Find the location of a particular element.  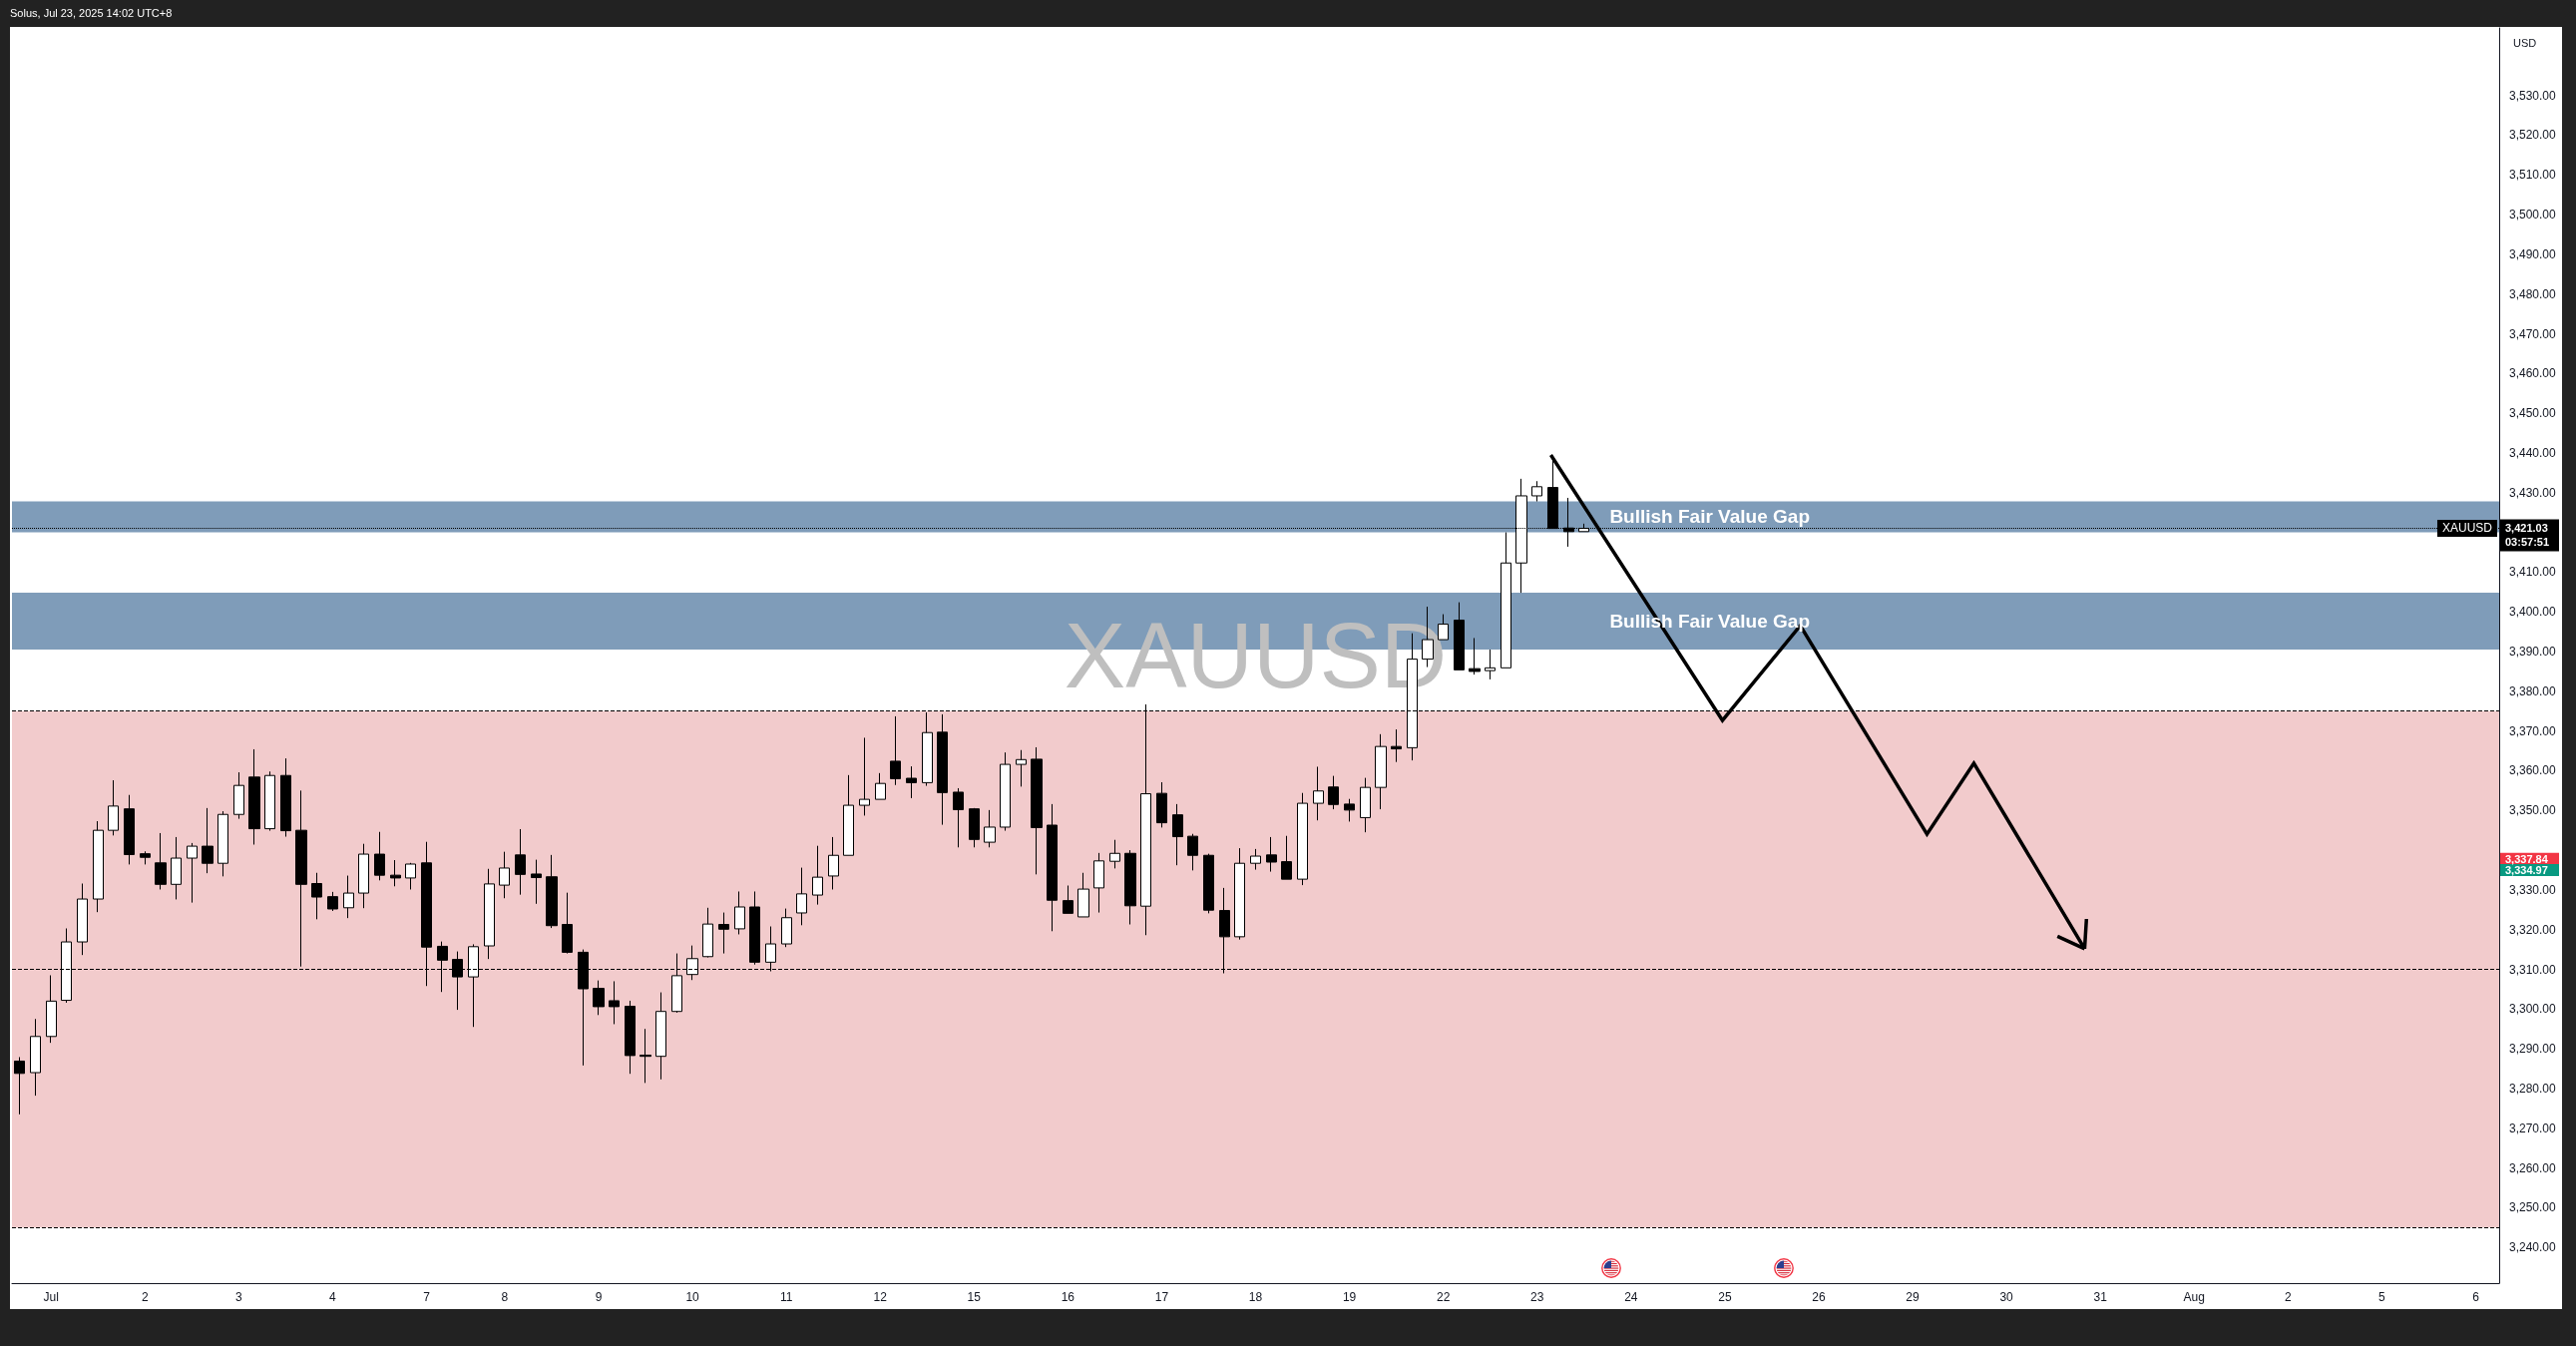

band-label: Bullish Fair Value Gap is located at coordinates (1709, 517).